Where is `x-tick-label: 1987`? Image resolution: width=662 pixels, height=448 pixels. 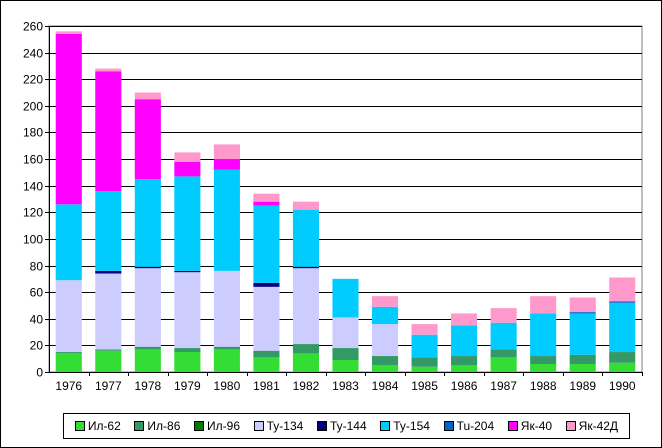
x-tick-label: 1987 is located at coordinates (503, 386).